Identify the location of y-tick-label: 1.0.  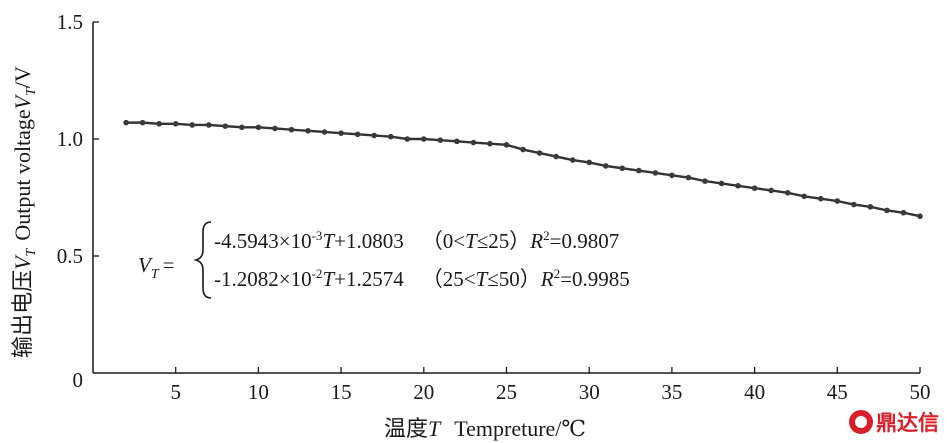
(70, 139).